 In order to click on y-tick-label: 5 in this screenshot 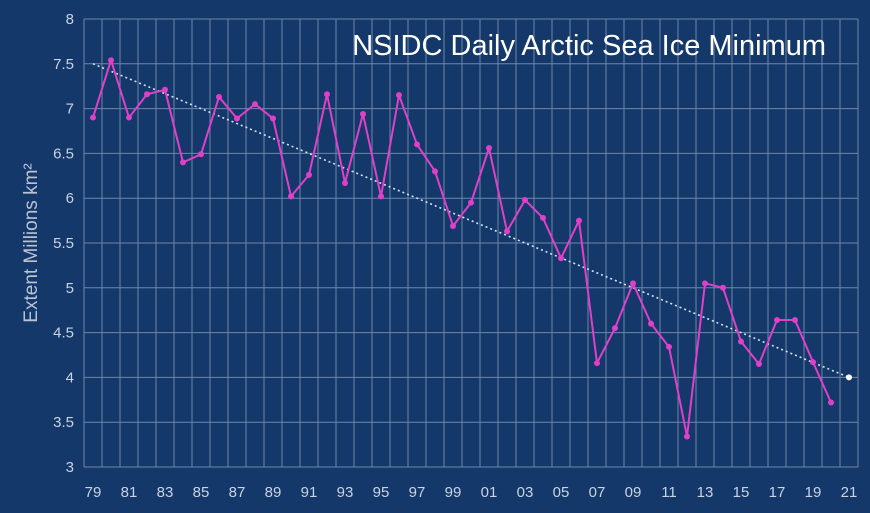, I will do `click(70, 288)`.